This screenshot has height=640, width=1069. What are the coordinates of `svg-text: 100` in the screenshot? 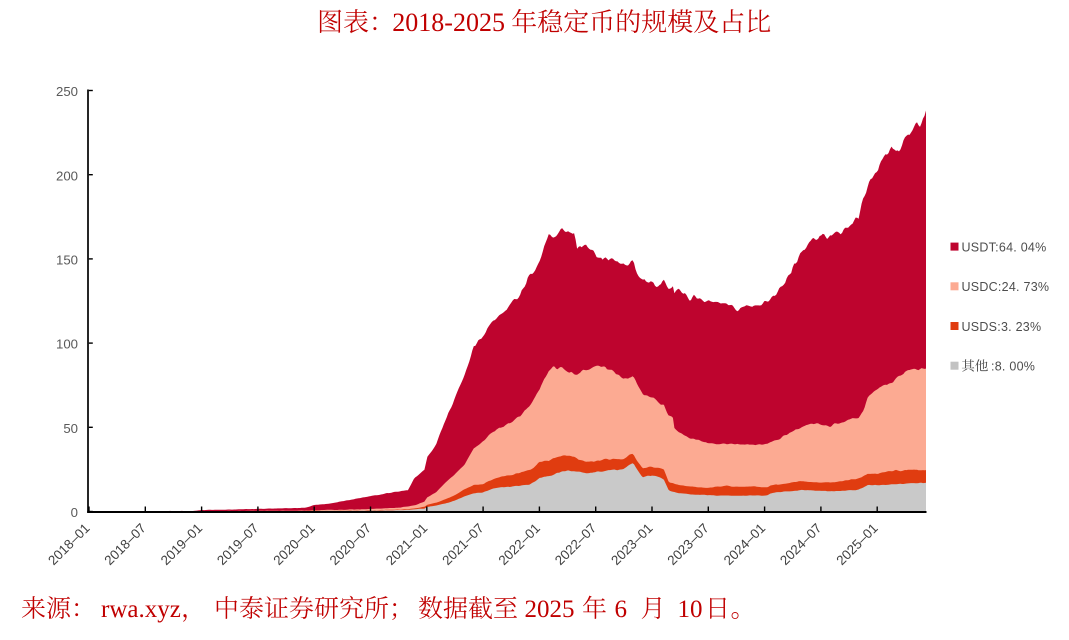 It's located at (67, 344).